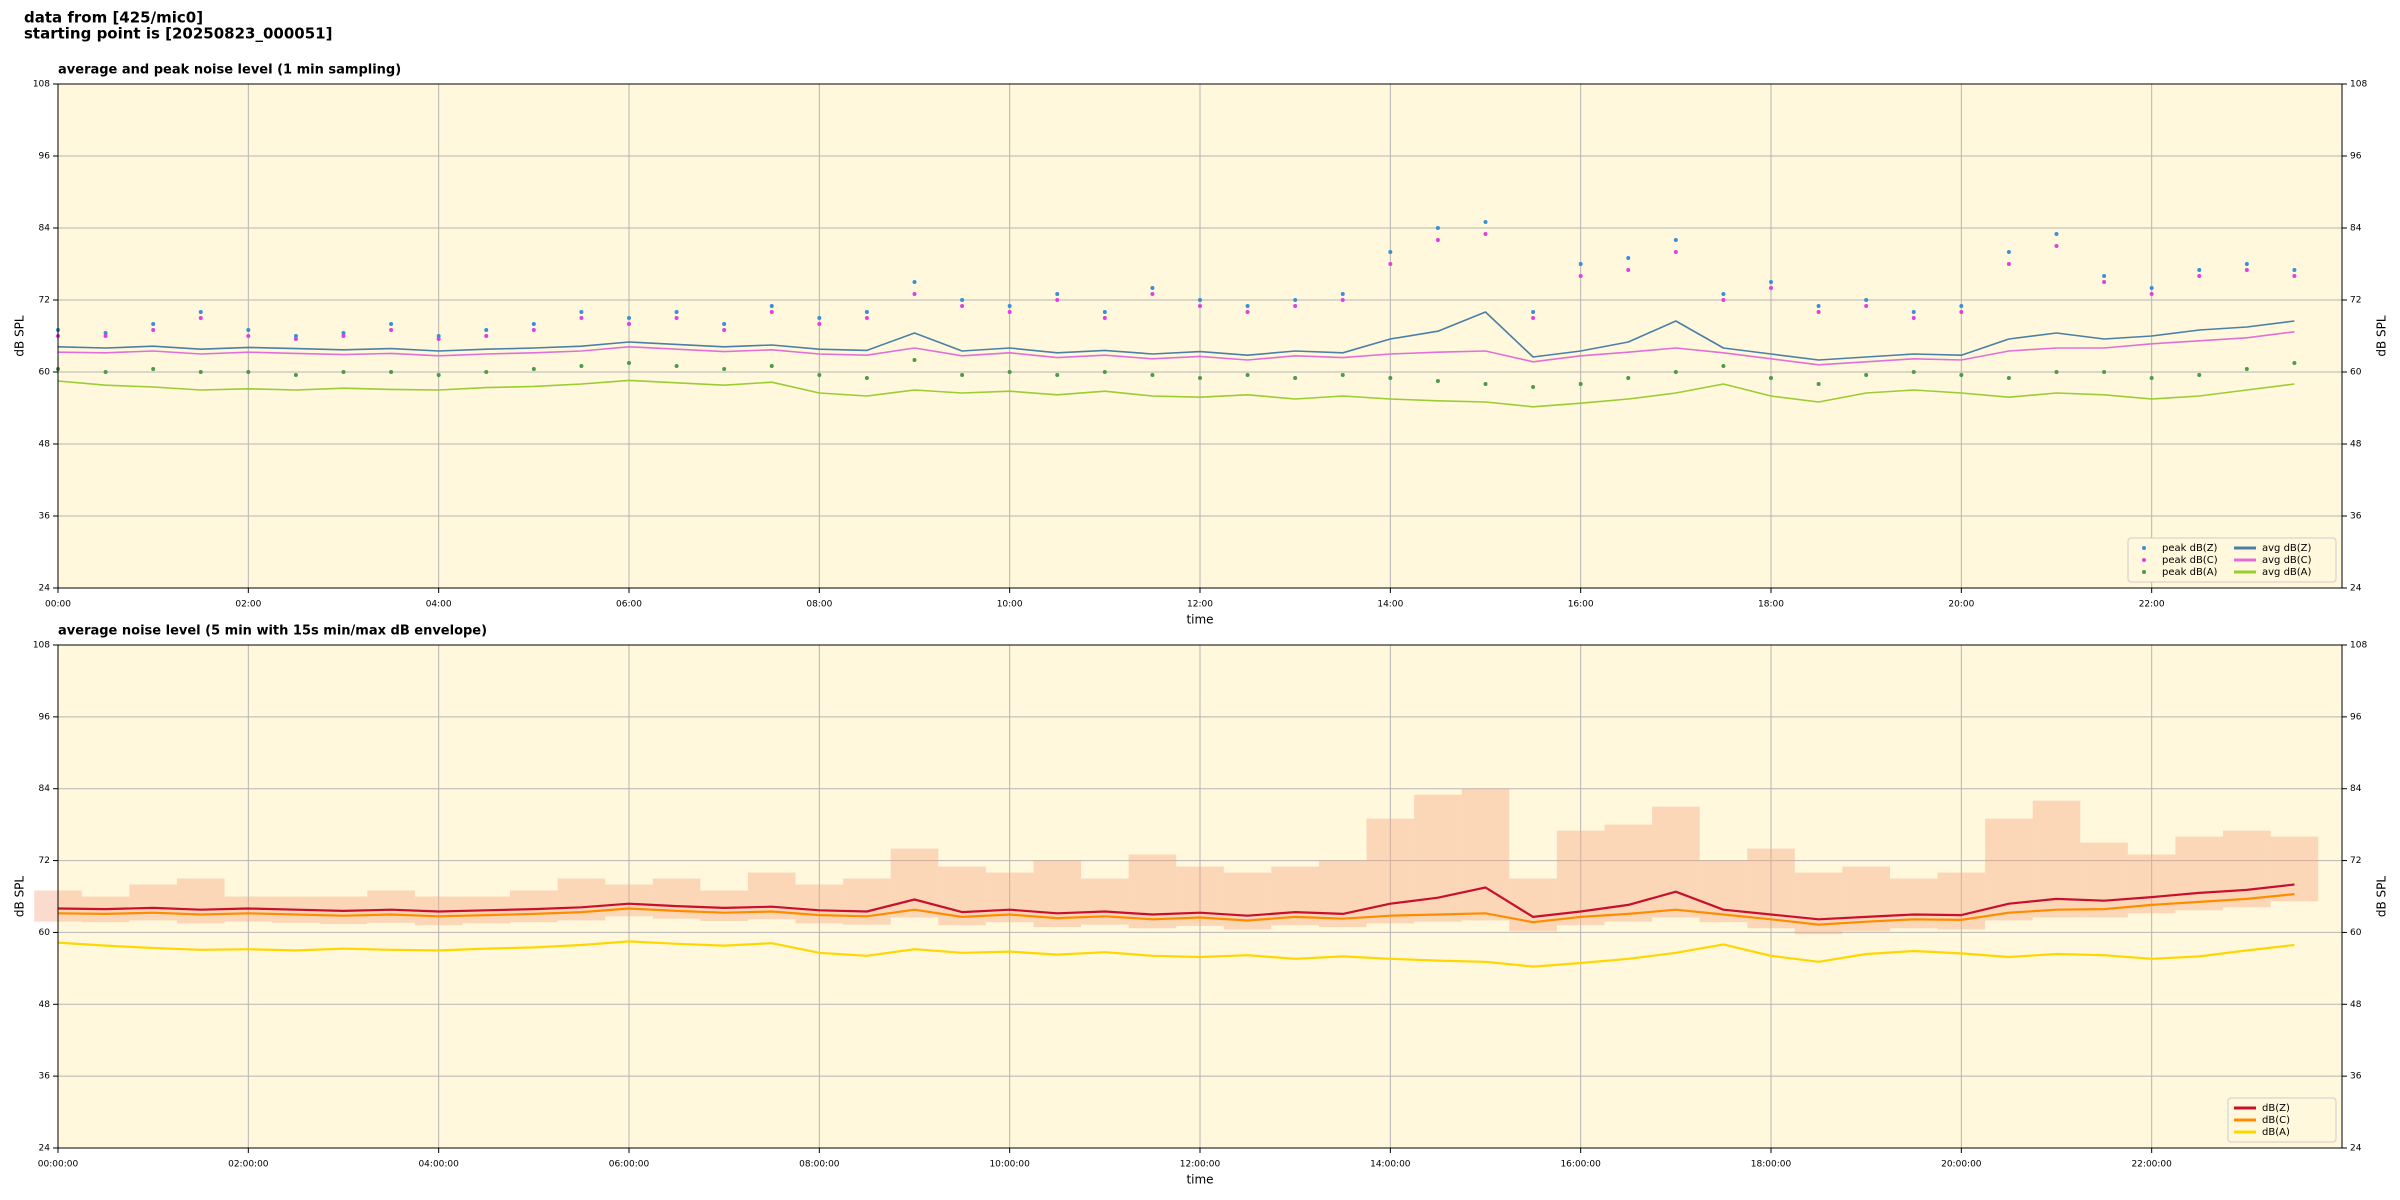  I want to click on legend-label: dB(A), so click(2276, 1132).